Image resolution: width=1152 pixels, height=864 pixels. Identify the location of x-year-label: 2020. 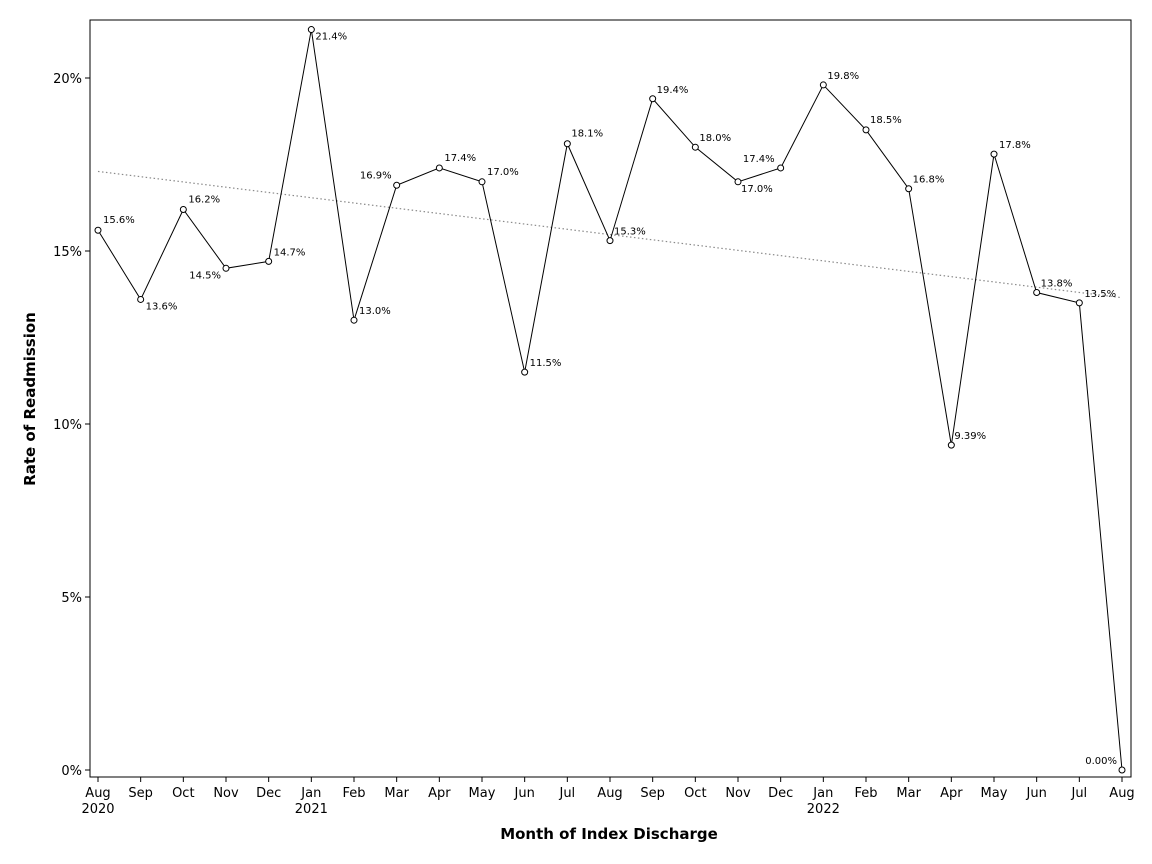
(97, 809).